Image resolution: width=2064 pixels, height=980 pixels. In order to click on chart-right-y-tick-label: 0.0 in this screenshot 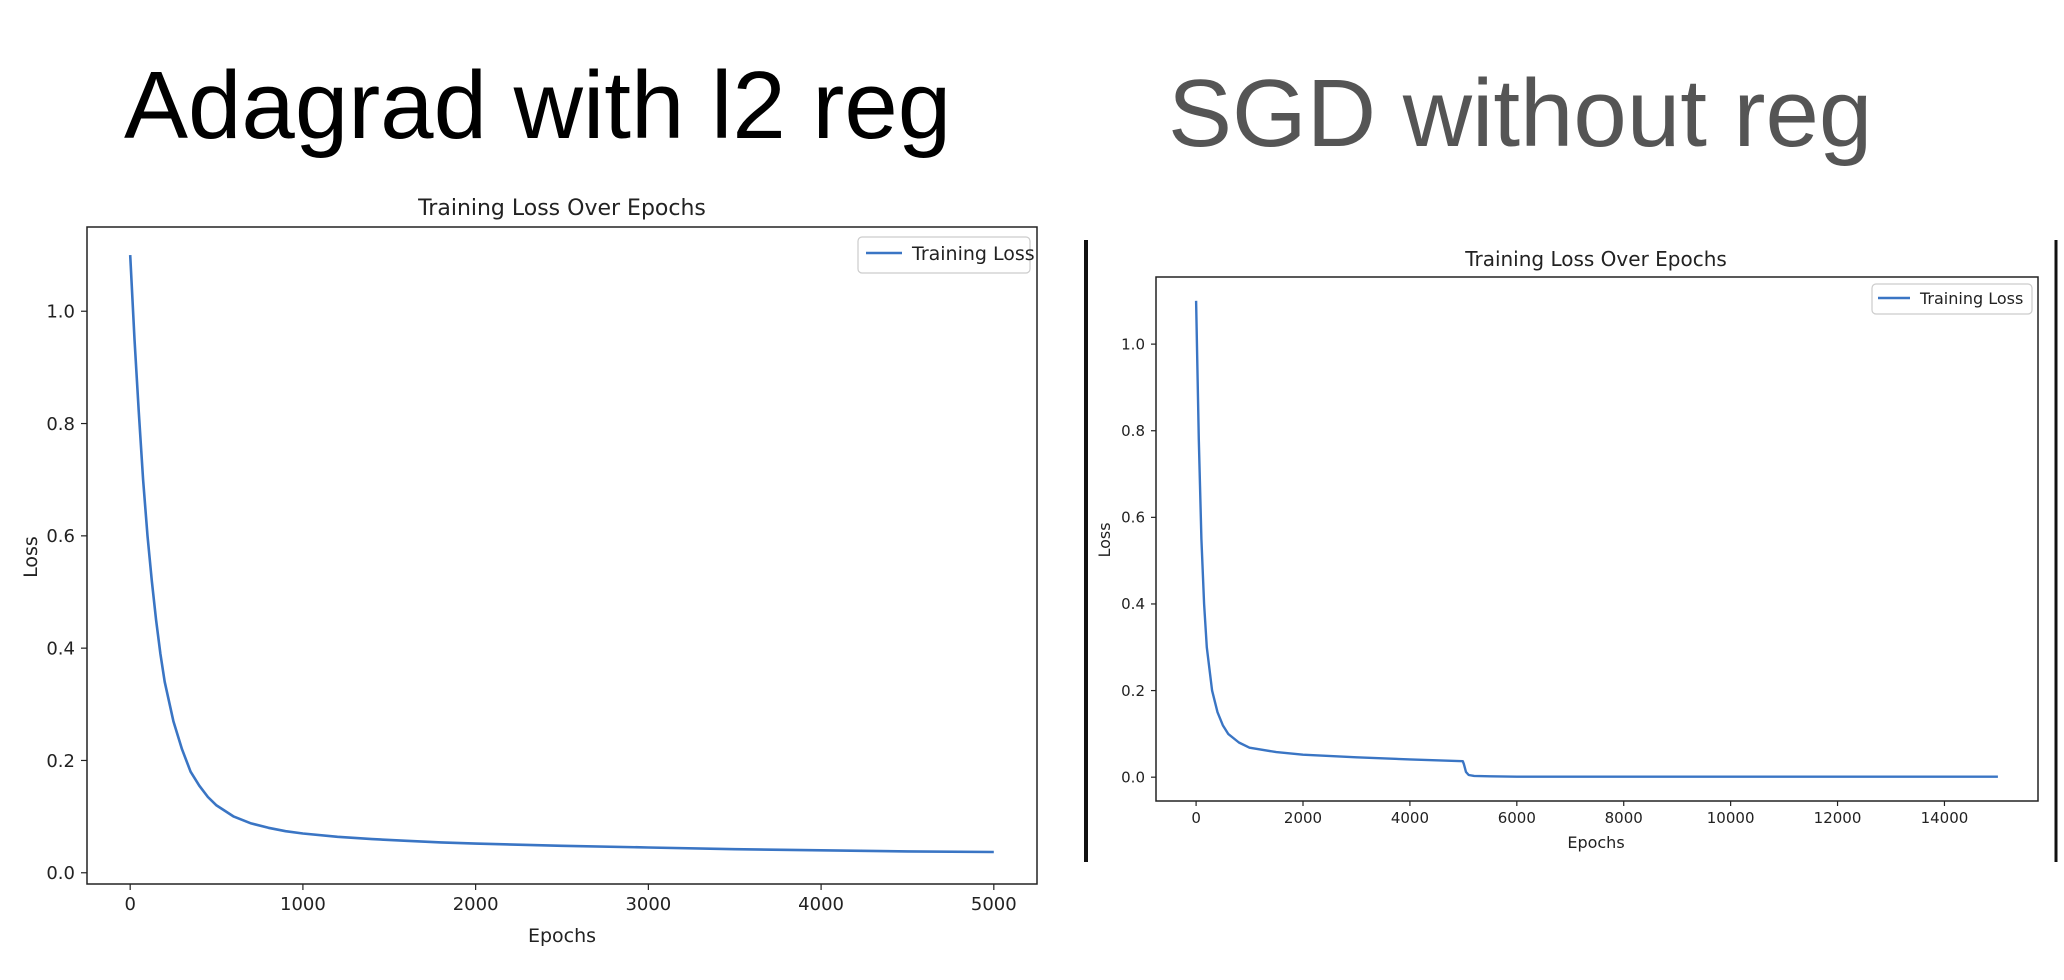, I will do `click(1133, 777)`.